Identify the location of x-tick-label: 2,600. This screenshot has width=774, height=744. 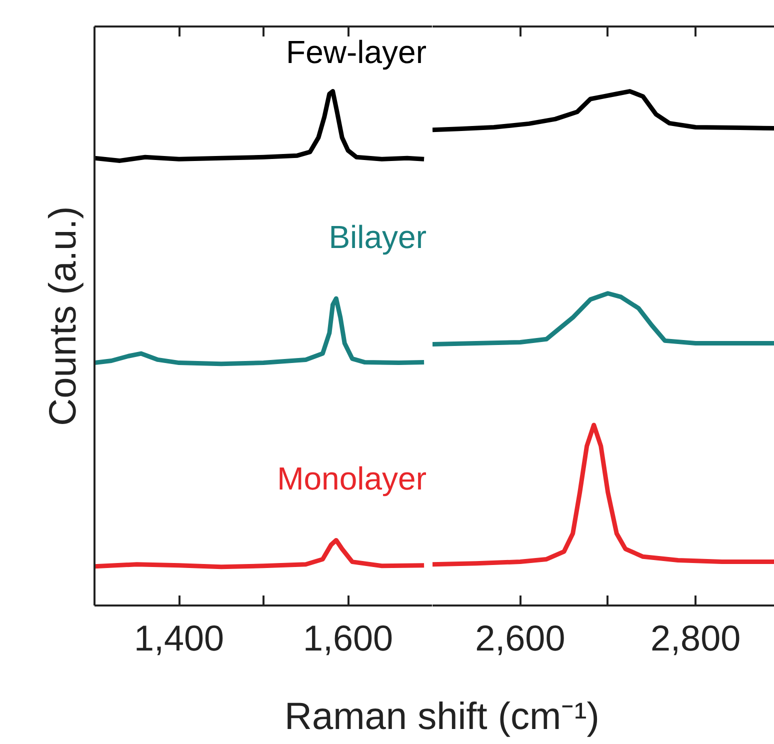
(520, 638).